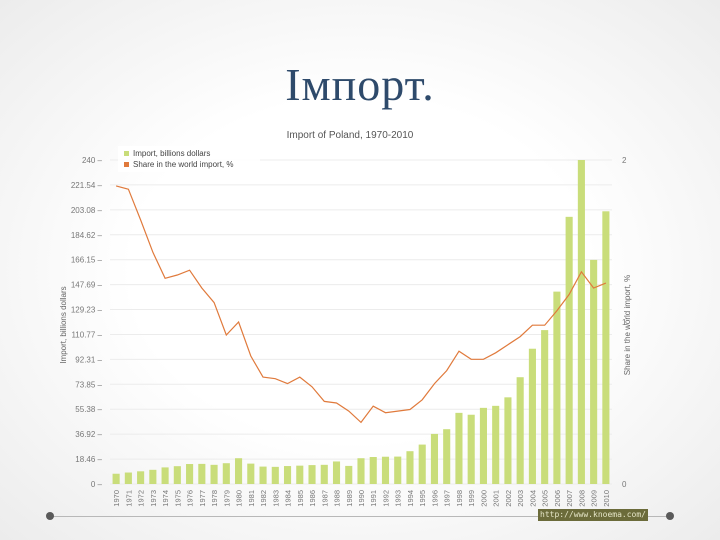 The image size is (720, 540). Describe the element at coordinates (128, 498) in the screenshot. I see `x-tick-label: 1971` at that location.